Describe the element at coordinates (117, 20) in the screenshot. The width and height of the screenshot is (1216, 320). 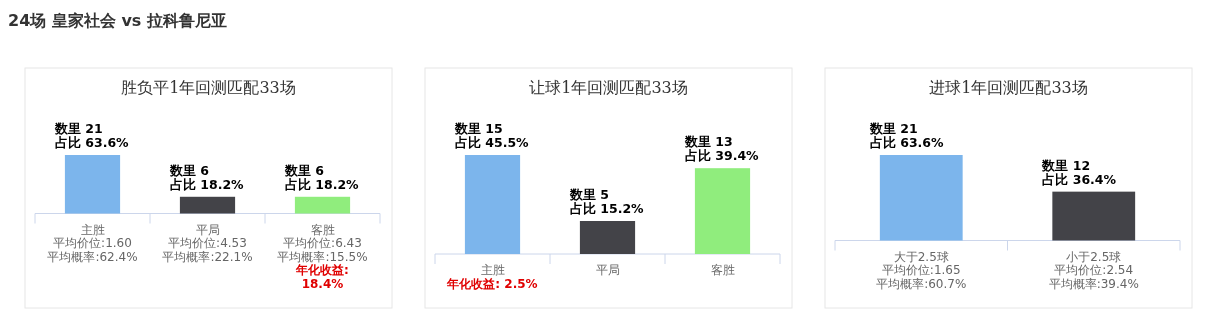
I see `text: 24场 皇家社会 vs 拉科鲁尼亚` at that location.